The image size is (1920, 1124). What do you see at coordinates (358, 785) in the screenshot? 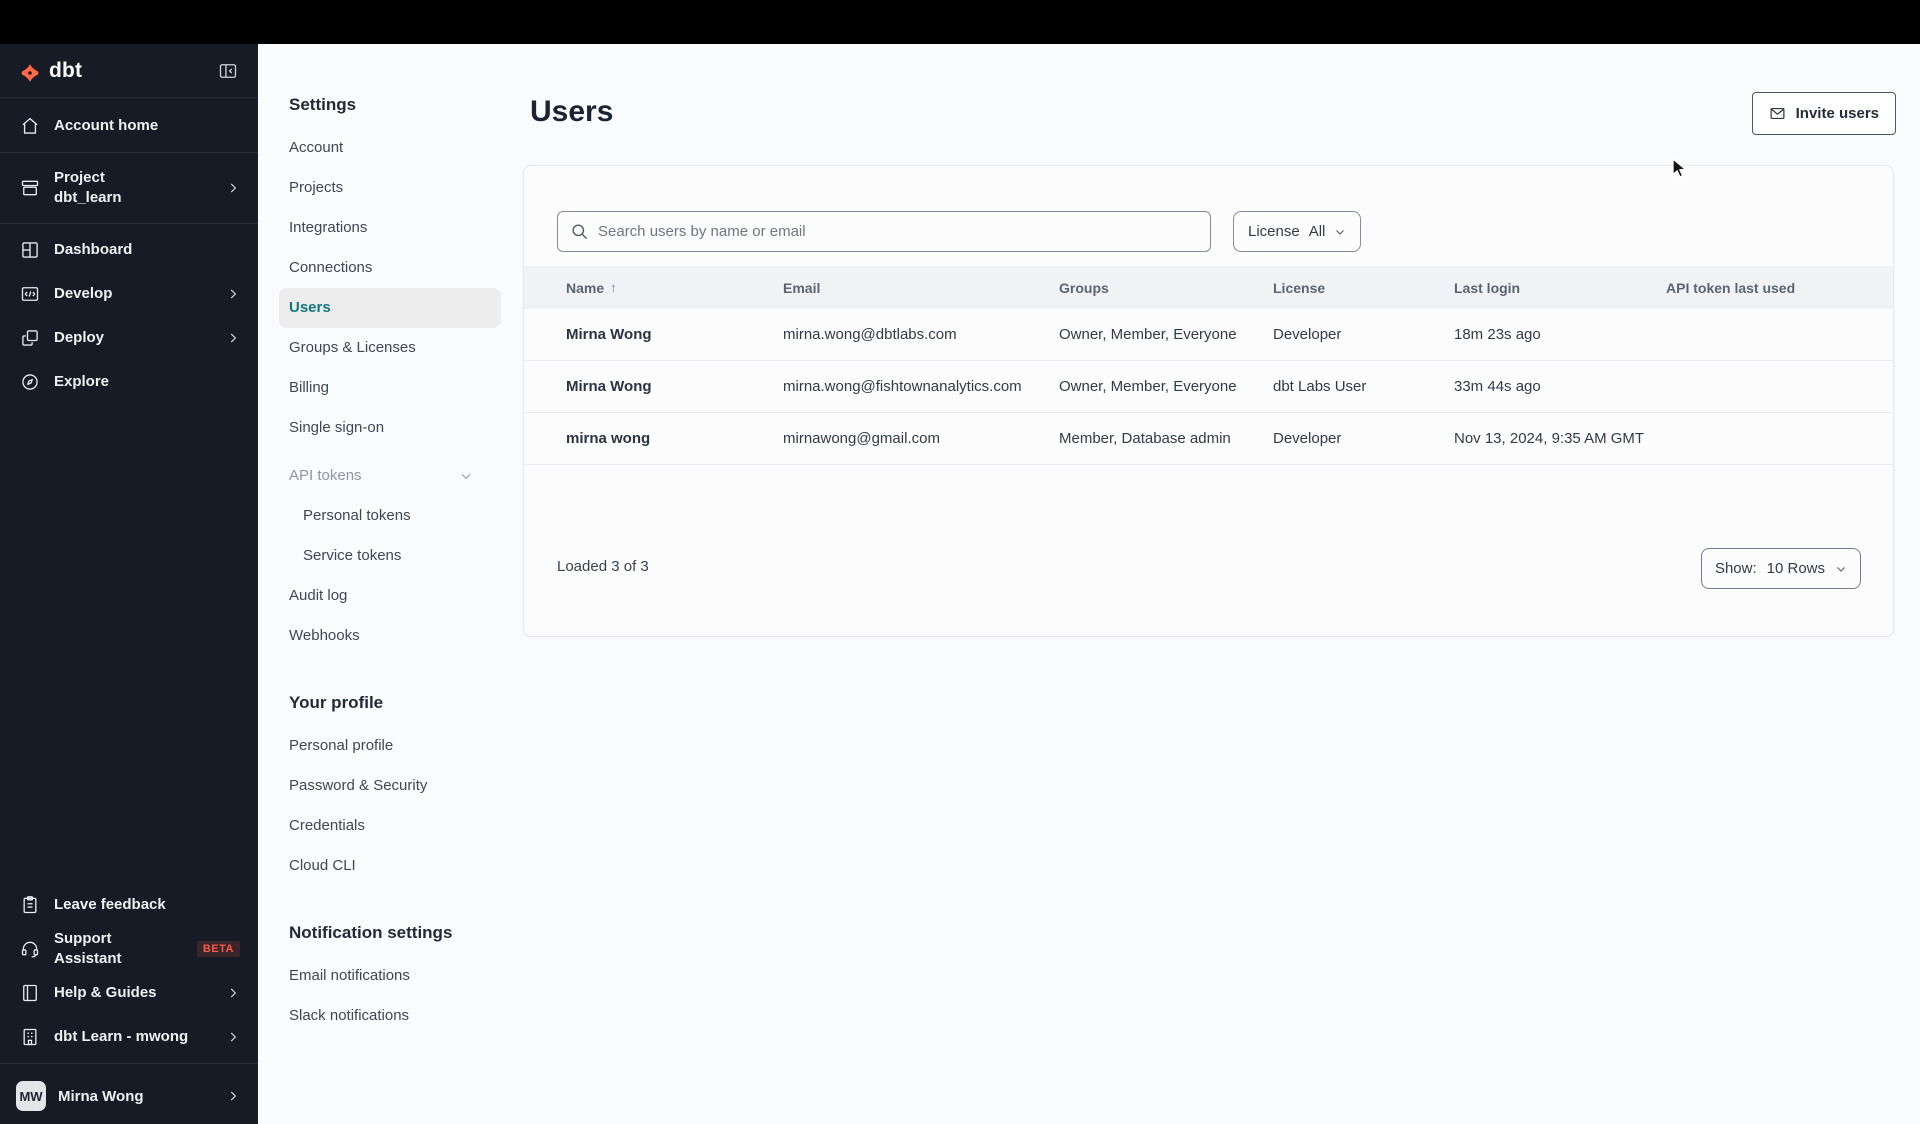
I see `nav-item-label: Password & Security` at bounding box center [358, 785].